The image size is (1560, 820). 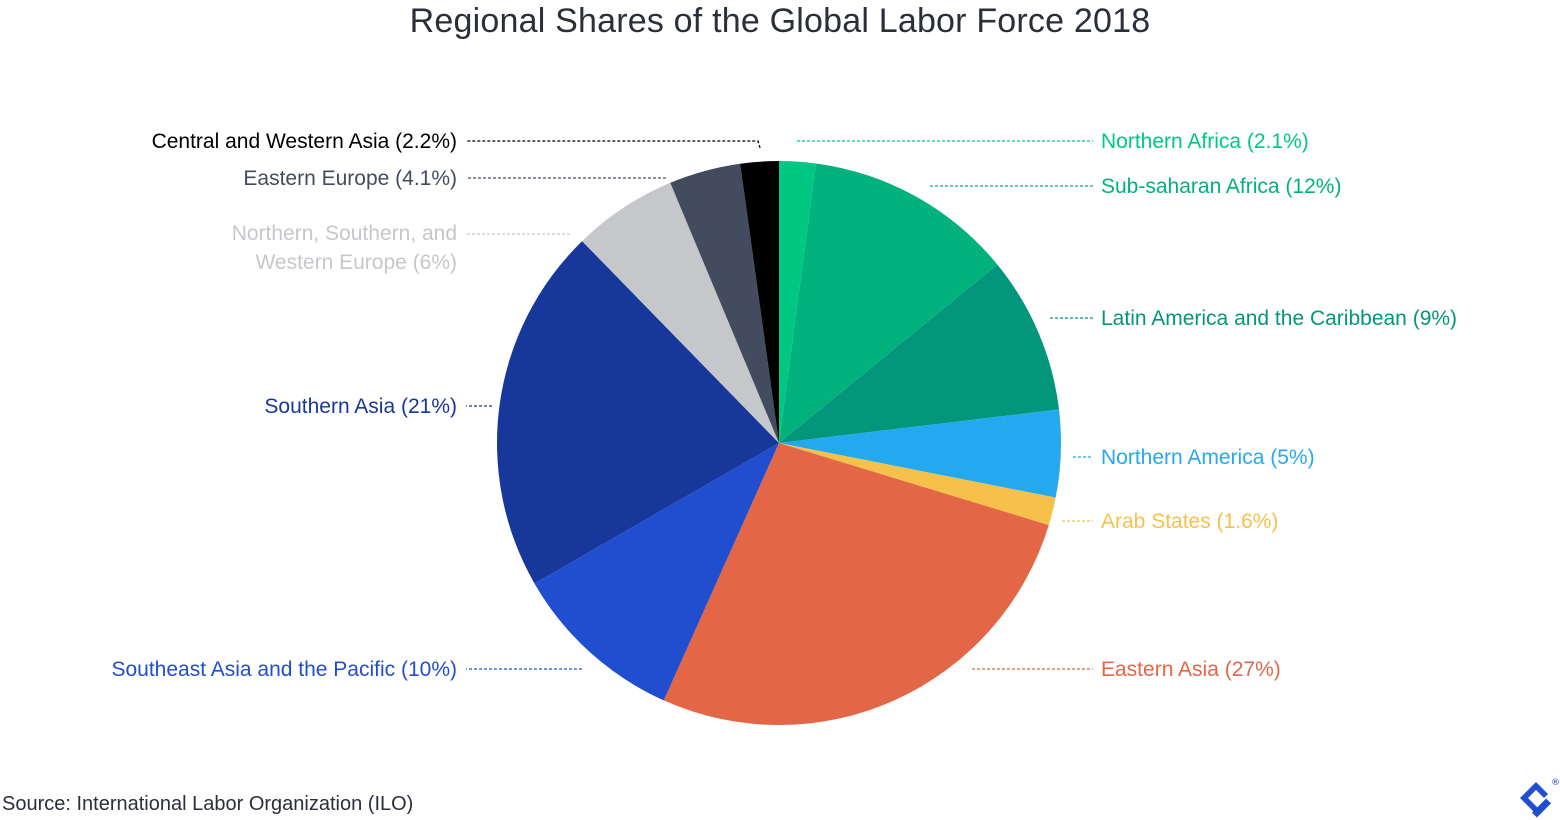 What do you see at coordinates (1279, 318) in the screenshot?
I see `slice-label: Latin America and the Caribbean (9%)` at bounding box center [1279, 318].